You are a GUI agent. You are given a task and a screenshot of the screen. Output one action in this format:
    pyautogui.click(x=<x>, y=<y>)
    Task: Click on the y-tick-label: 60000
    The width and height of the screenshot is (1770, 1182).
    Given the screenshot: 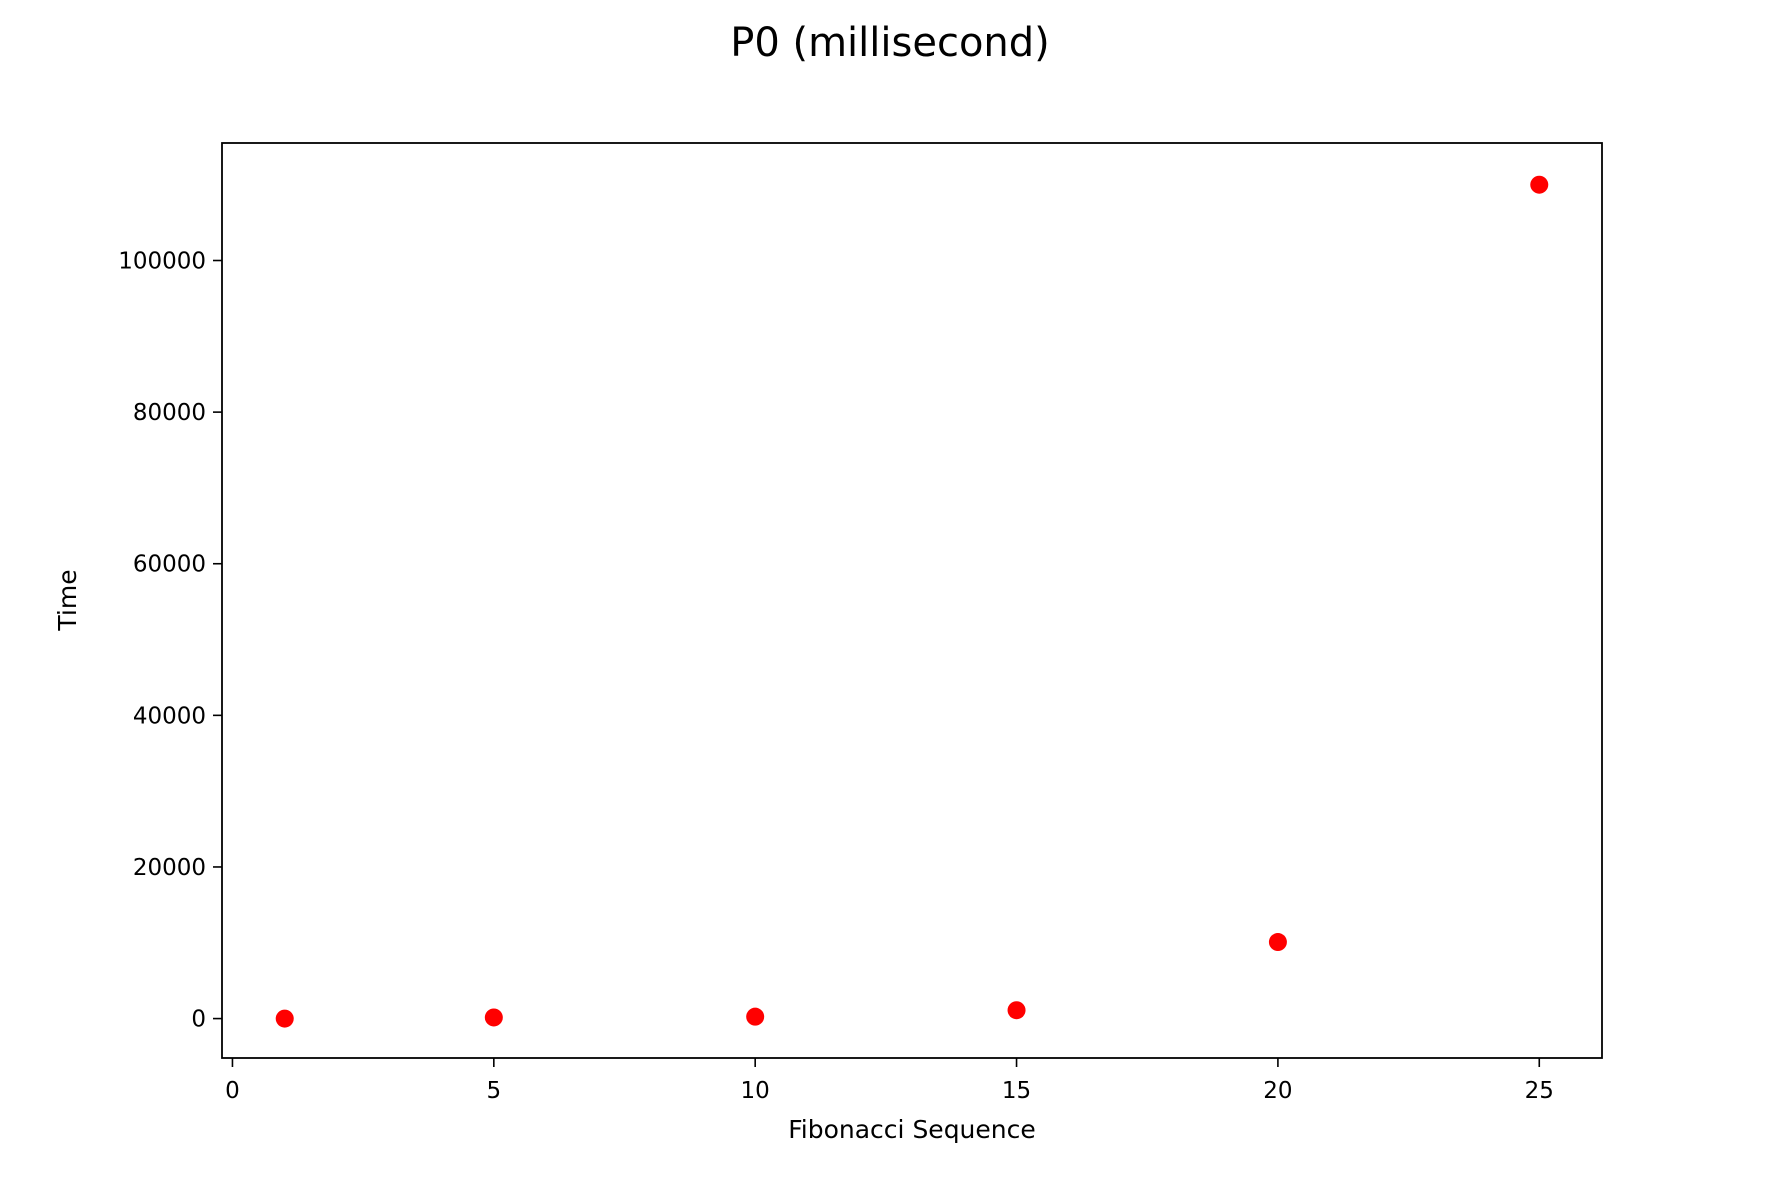 What is the action you would take?
    pyautogui.click(x=169, y=565)
    